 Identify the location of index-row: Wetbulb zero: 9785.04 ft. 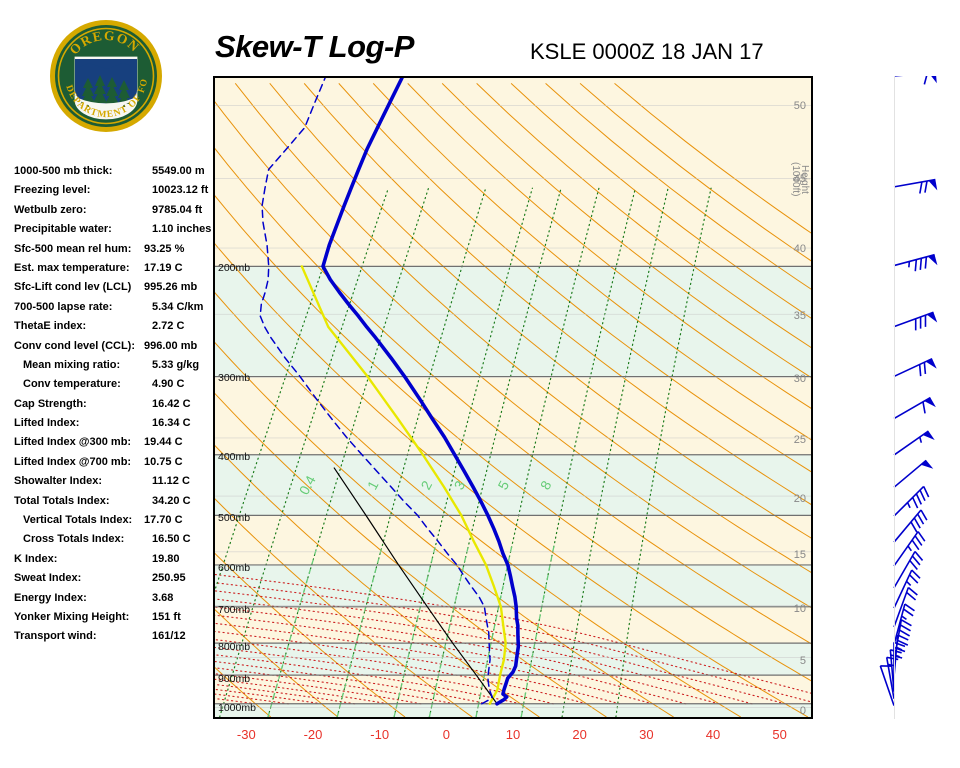
(112, 213).